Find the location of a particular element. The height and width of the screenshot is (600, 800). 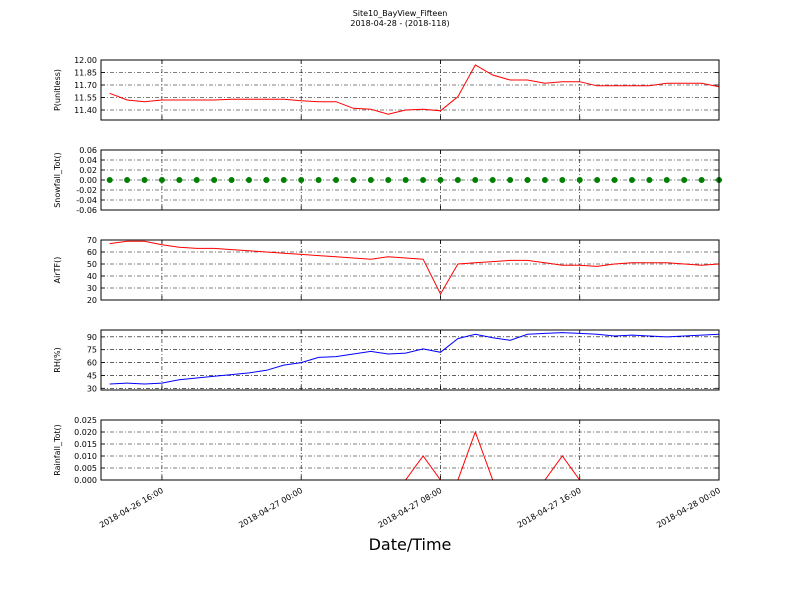

y-tick-label: 0.020 is located at coordinates (85, 432).